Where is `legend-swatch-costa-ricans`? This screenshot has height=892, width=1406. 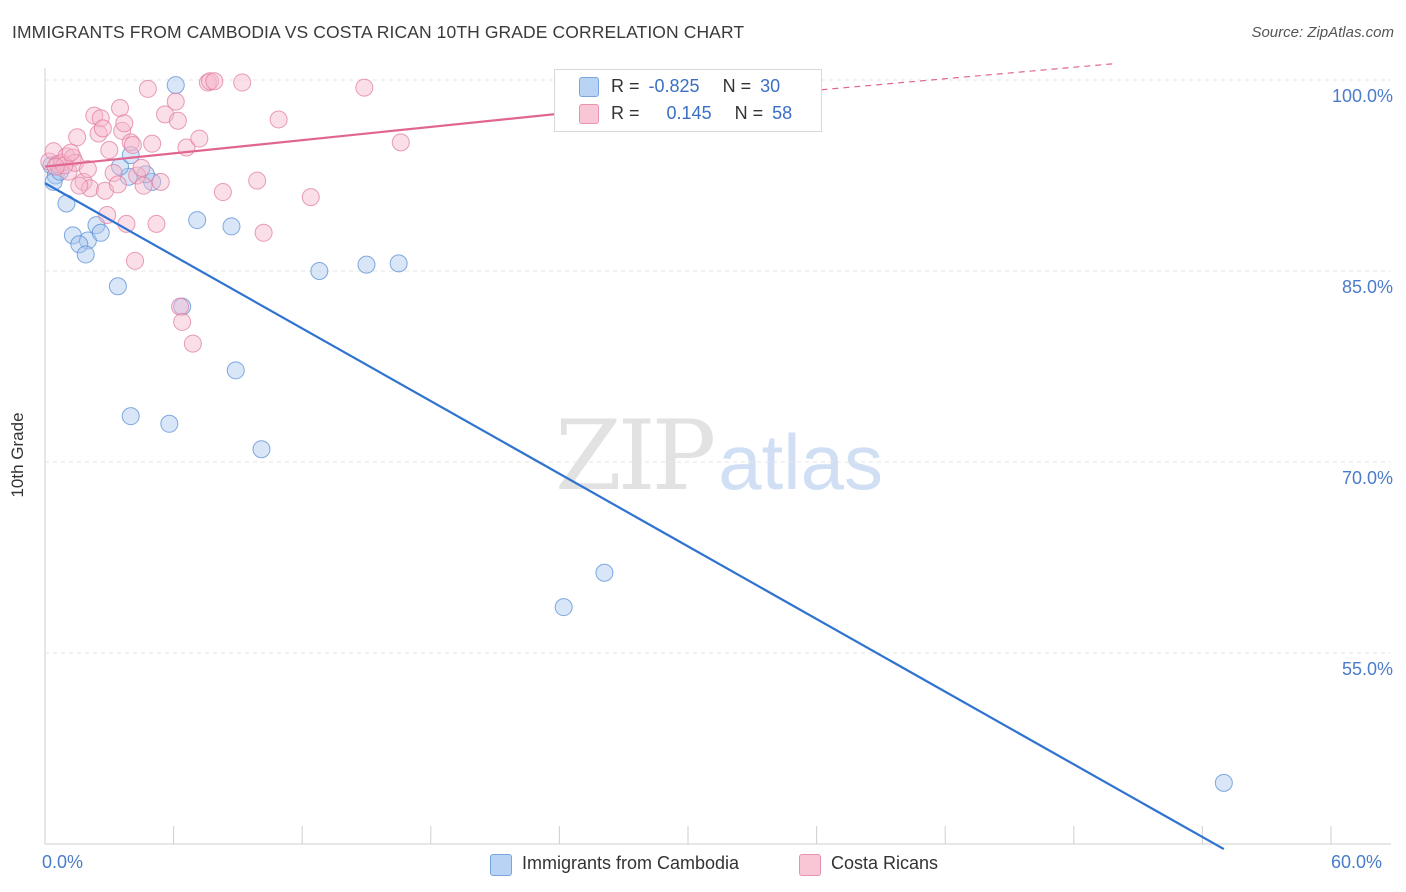
legend-swatch-costa-ricans is located at coordinates (810, 865).